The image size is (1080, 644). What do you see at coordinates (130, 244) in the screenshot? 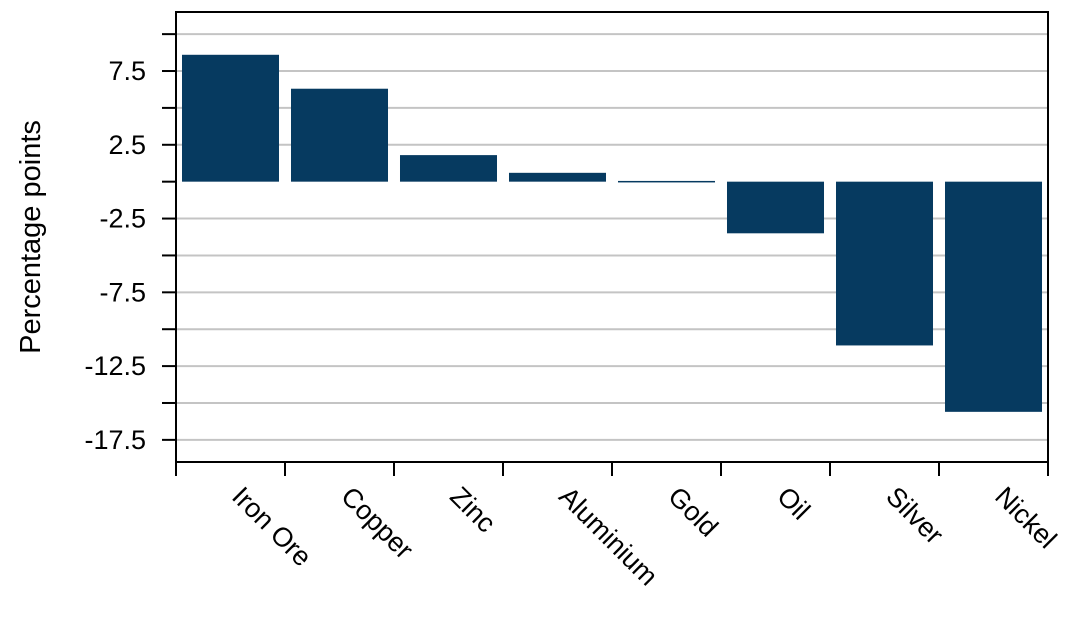
I see `y-axis: 7.5 2.5 -2.5 -7.5 -12.5 -17.5` at bounding box center [130, 244].